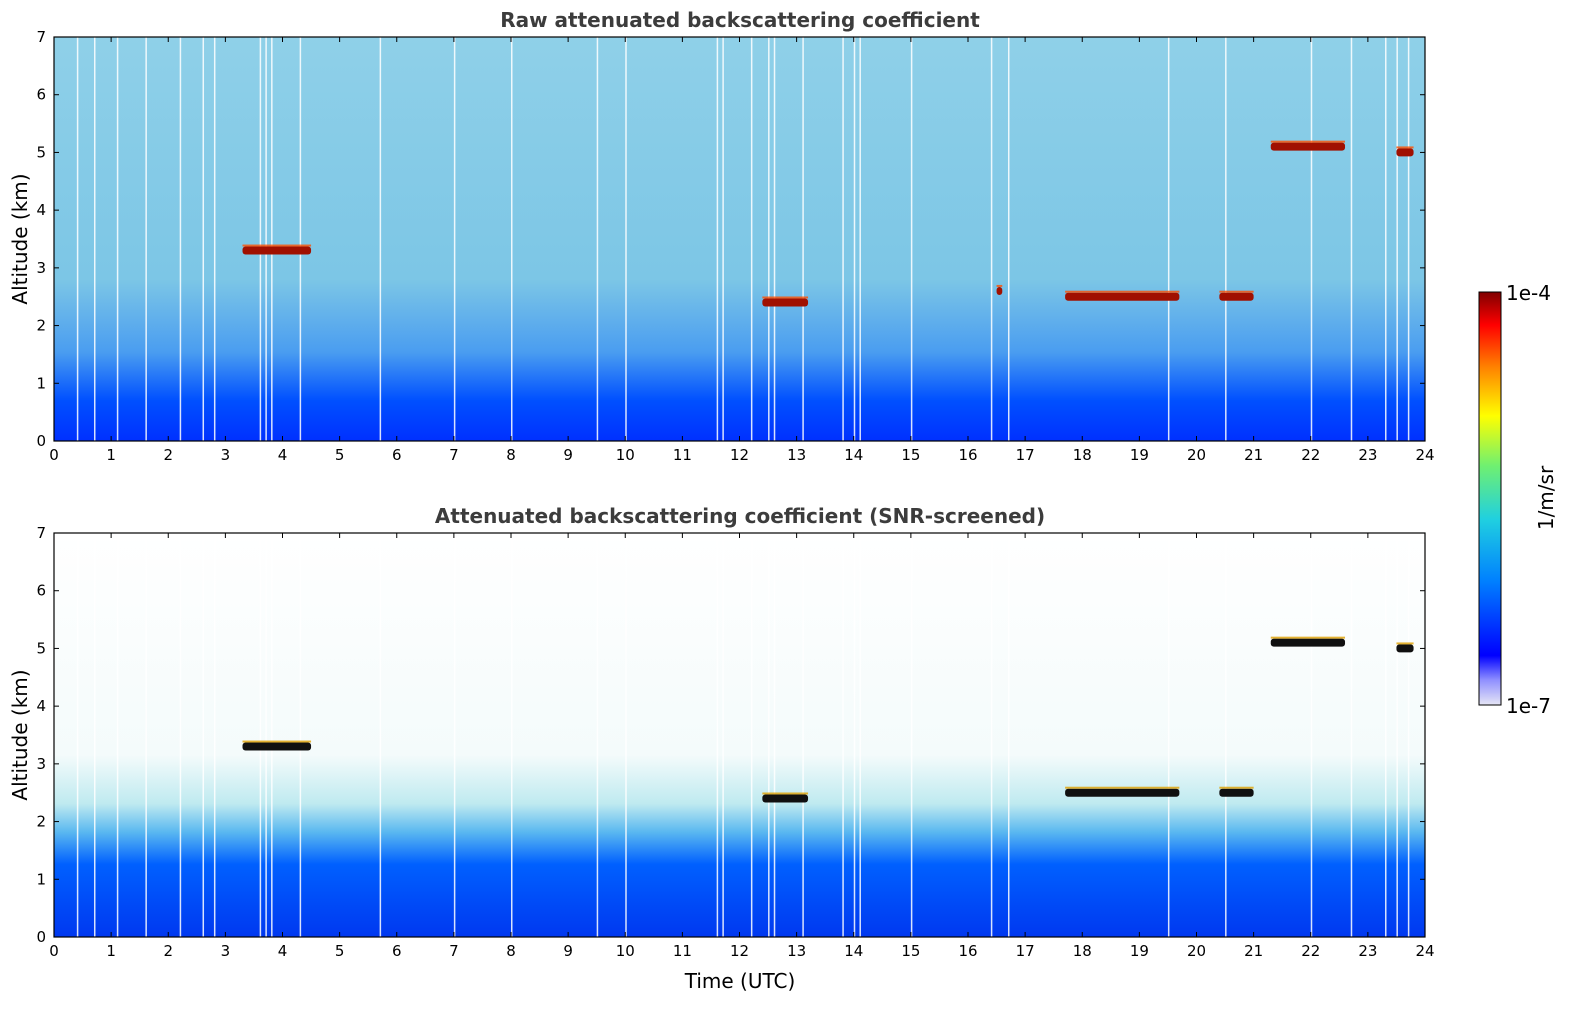  I want to click on colorbar-max-label: 1e-4, so click(1528, 293).